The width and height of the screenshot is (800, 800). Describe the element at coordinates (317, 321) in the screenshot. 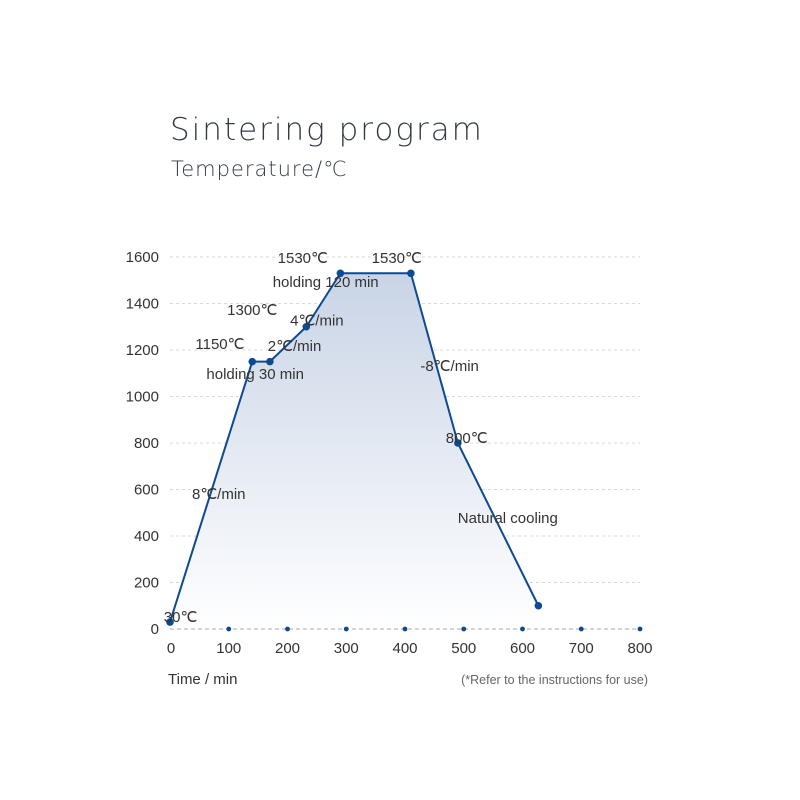

I see `annotation-label: 4℃/min` at that location.